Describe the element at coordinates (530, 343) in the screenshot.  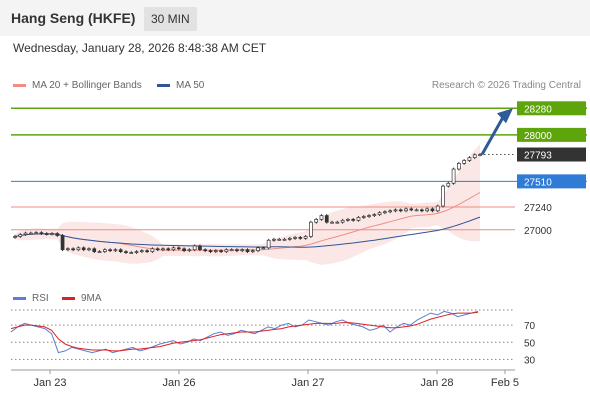
I see `rsi-tick-label: 50` at that location.